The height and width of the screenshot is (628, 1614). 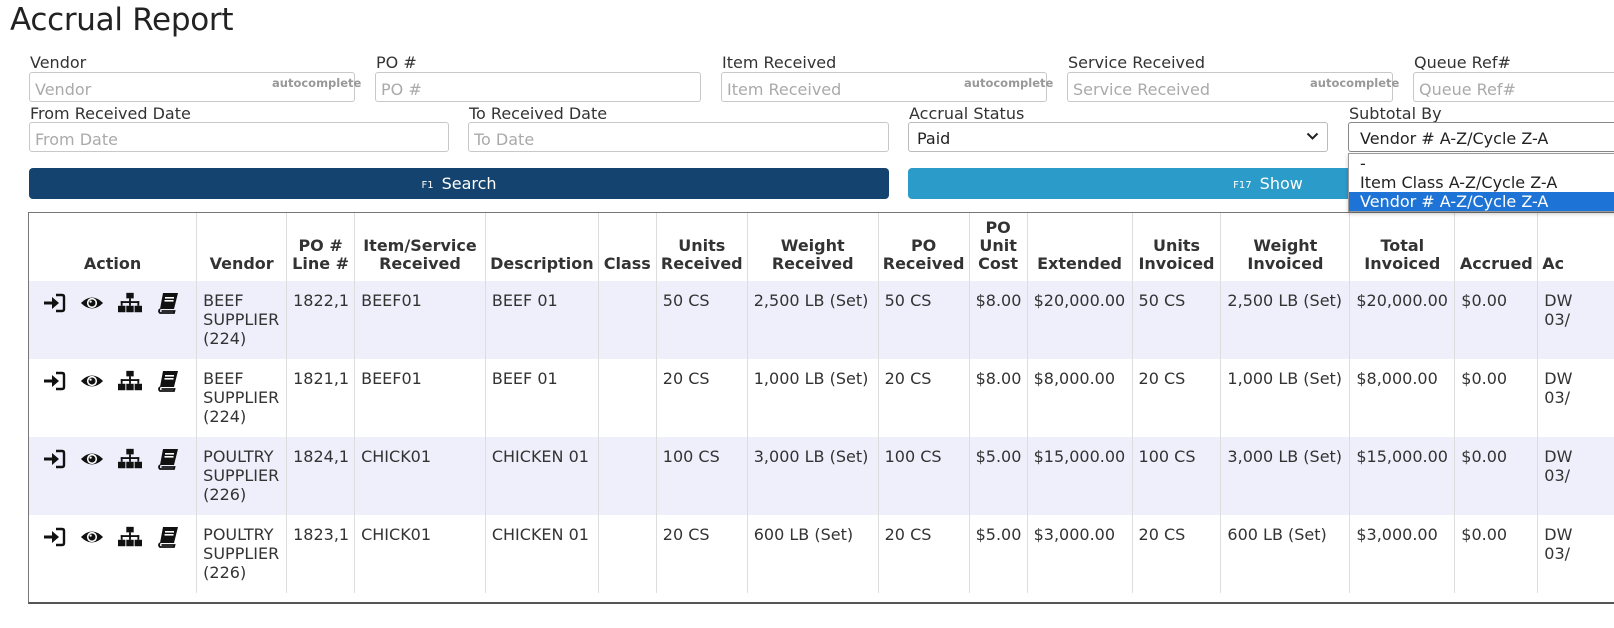 I want to click on subtotal-option-none: -, so click(x=1363, y=163).